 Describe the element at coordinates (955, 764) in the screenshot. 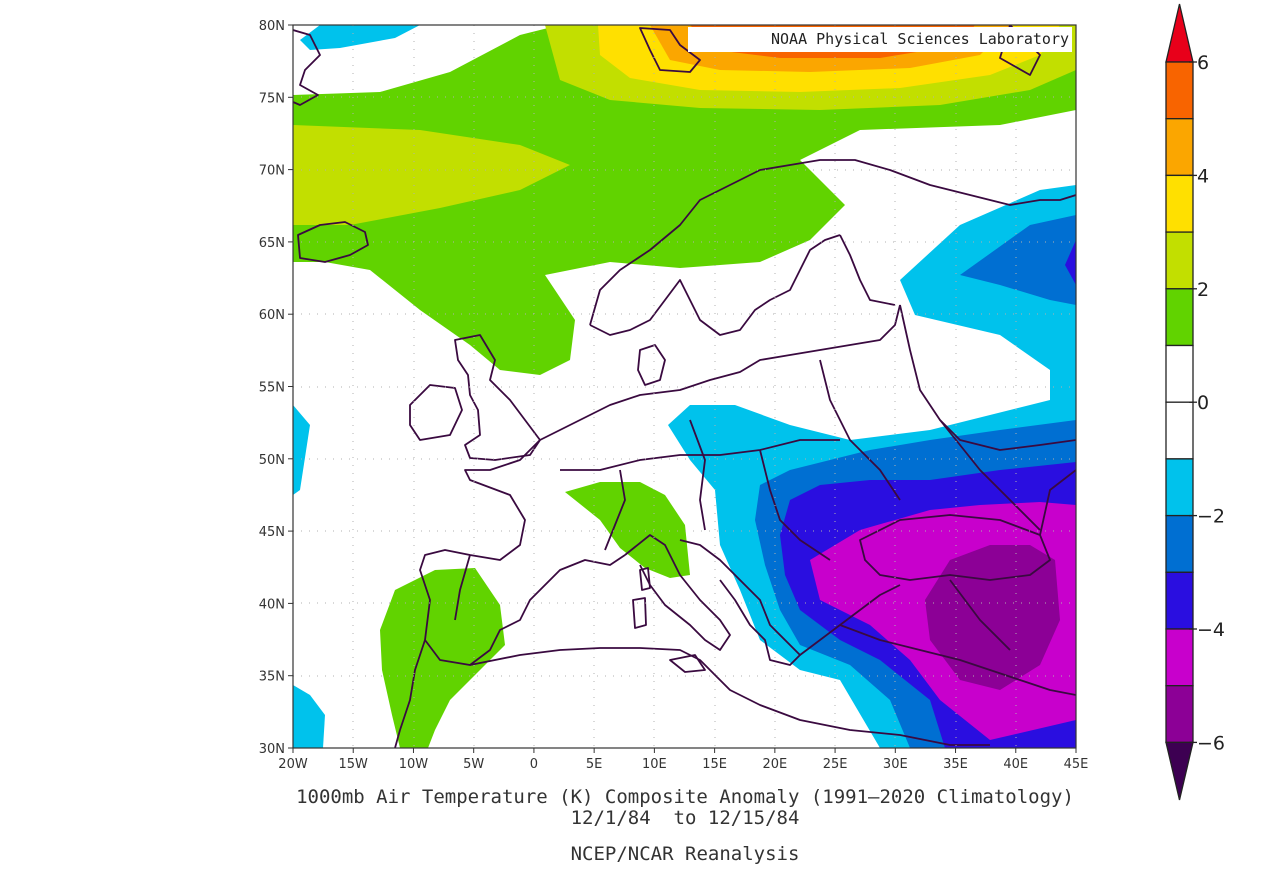

I see `lon-tick-label: 35E` at that location.